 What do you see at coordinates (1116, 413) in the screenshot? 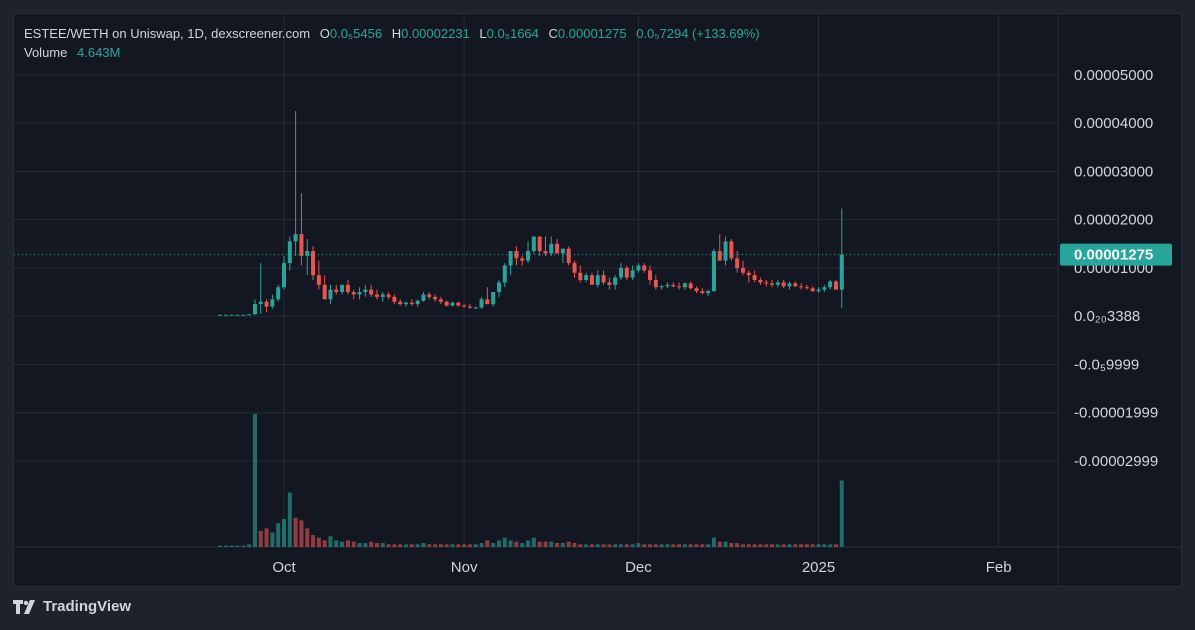
I see `price-axis-tick-label: -0.00001999` at bounding box center [1116, 413].